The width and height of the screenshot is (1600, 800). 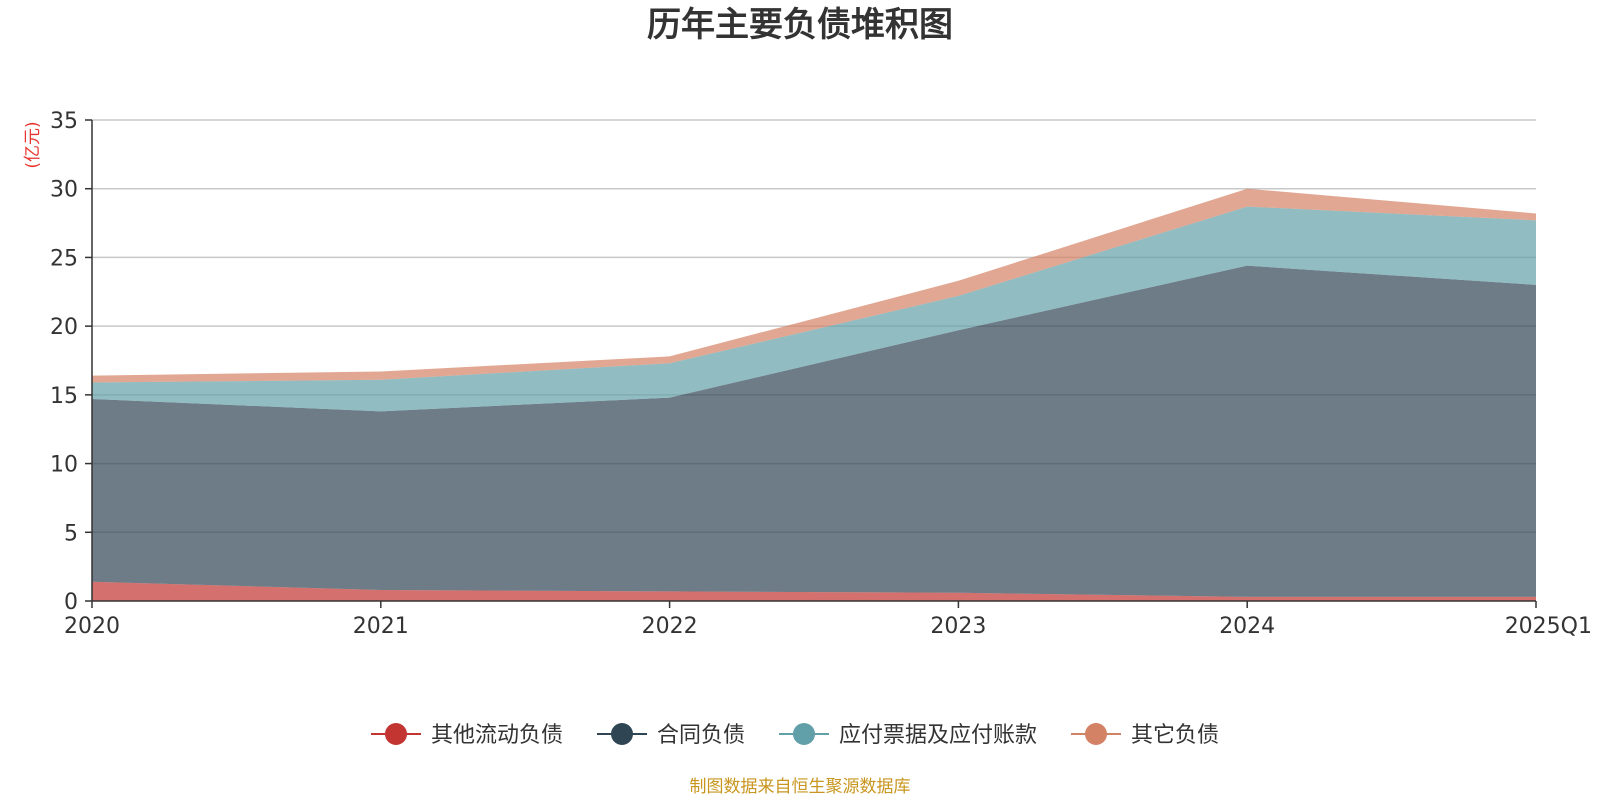 I want to click on legend-item-4: 其它负债, so click(x=1145, y=735).